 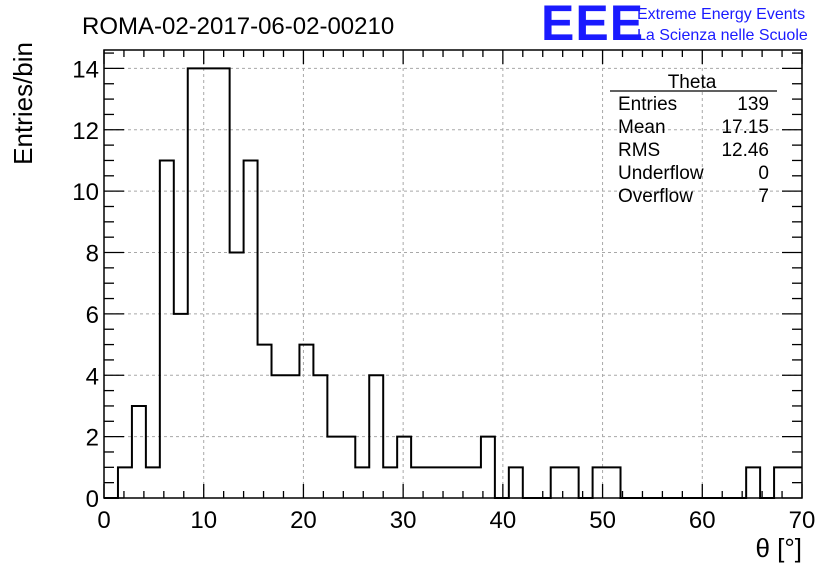 What do you see at coordinates (92, 499) in the screenshot?
I see `y-tick-label: 0` at bounding box center [92, 499].